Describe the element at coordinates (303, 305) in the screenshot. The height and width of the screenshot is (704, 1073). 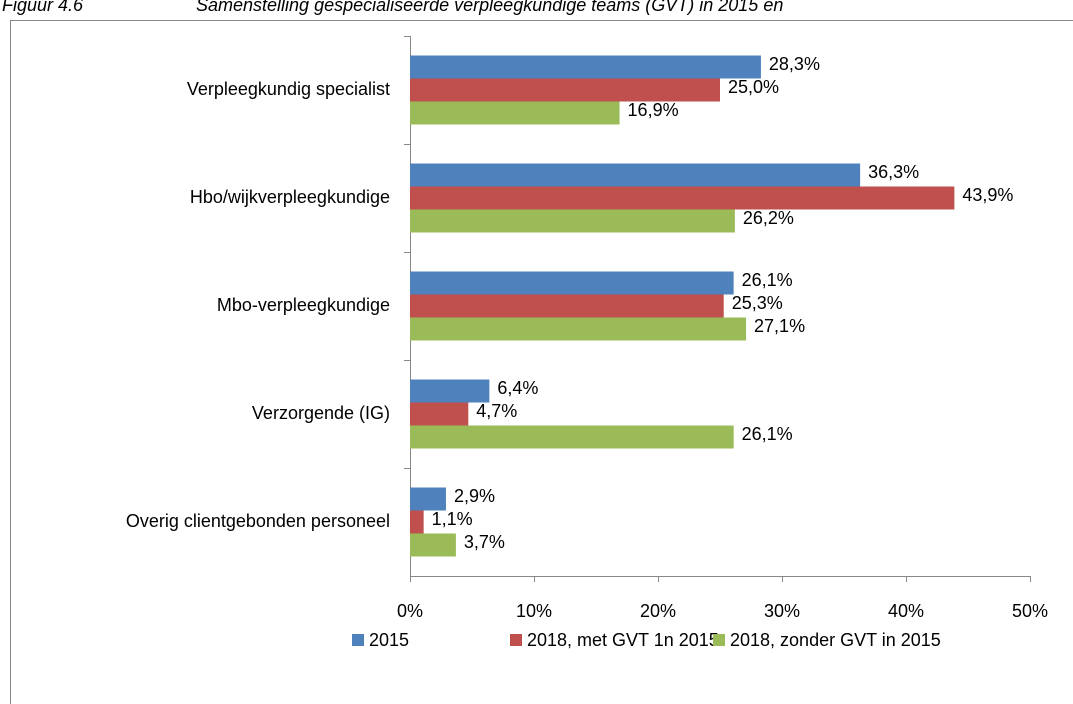
I see `y-tick-label: Mbo-verpleegkundige` at that location.